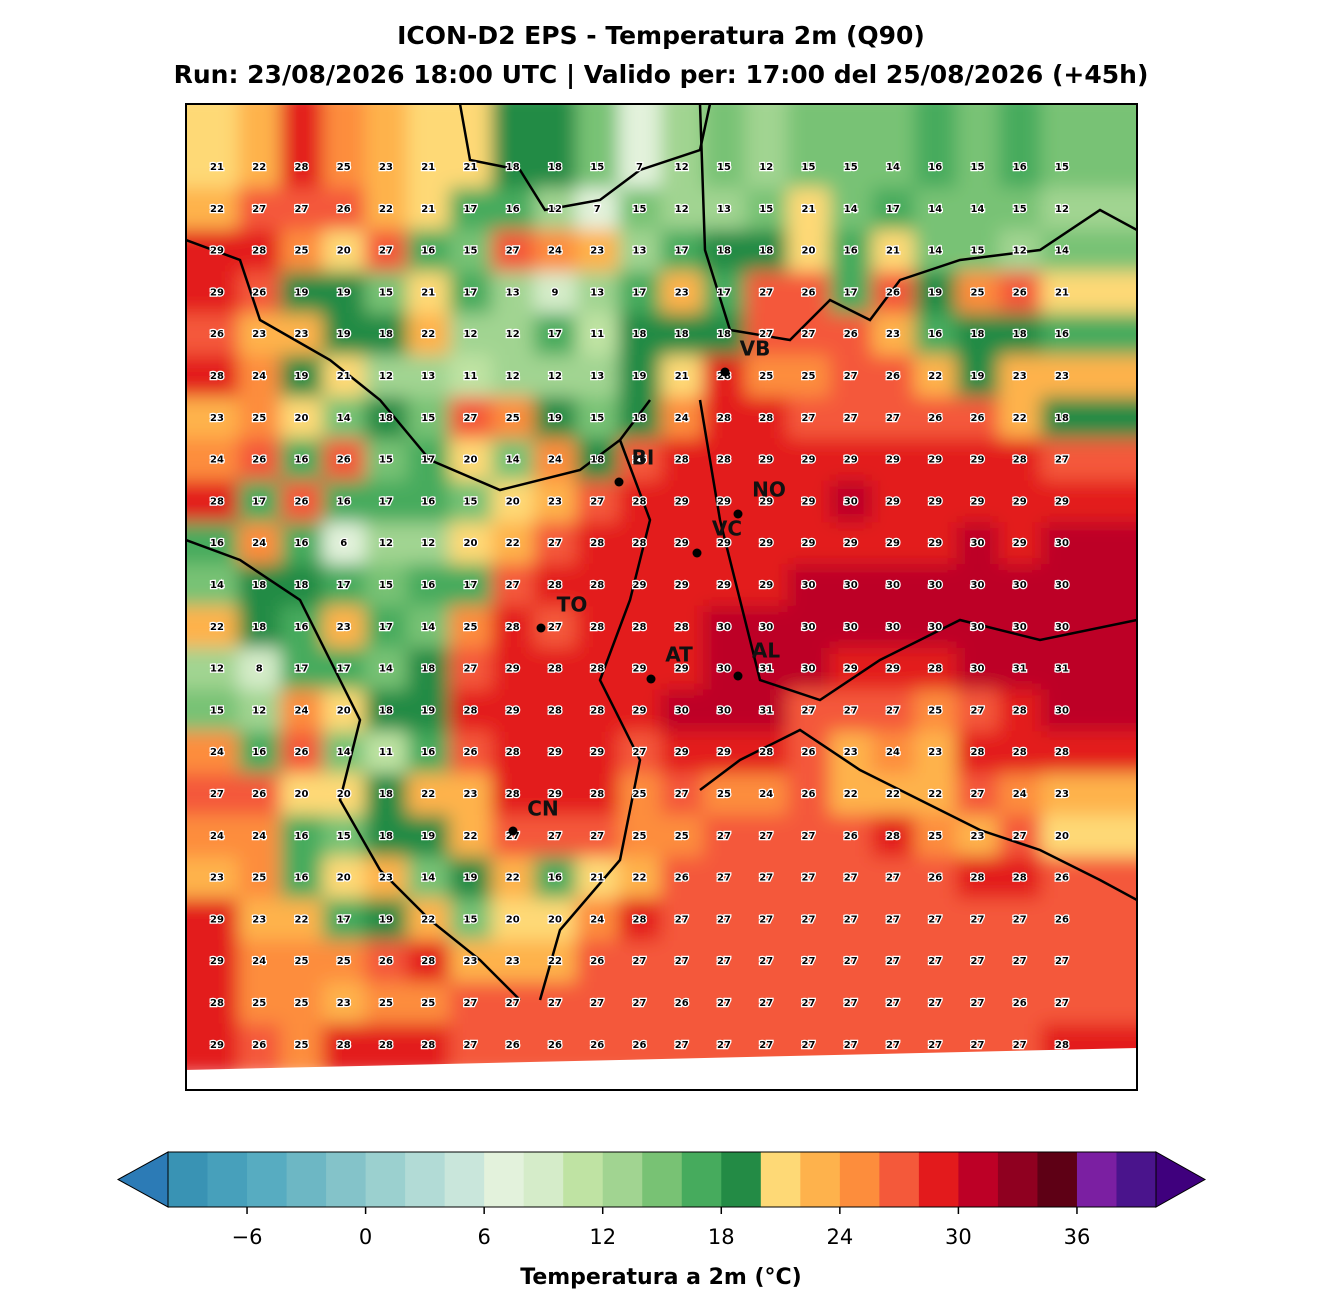  I want to click on city-label: AT, so click(679, 655).